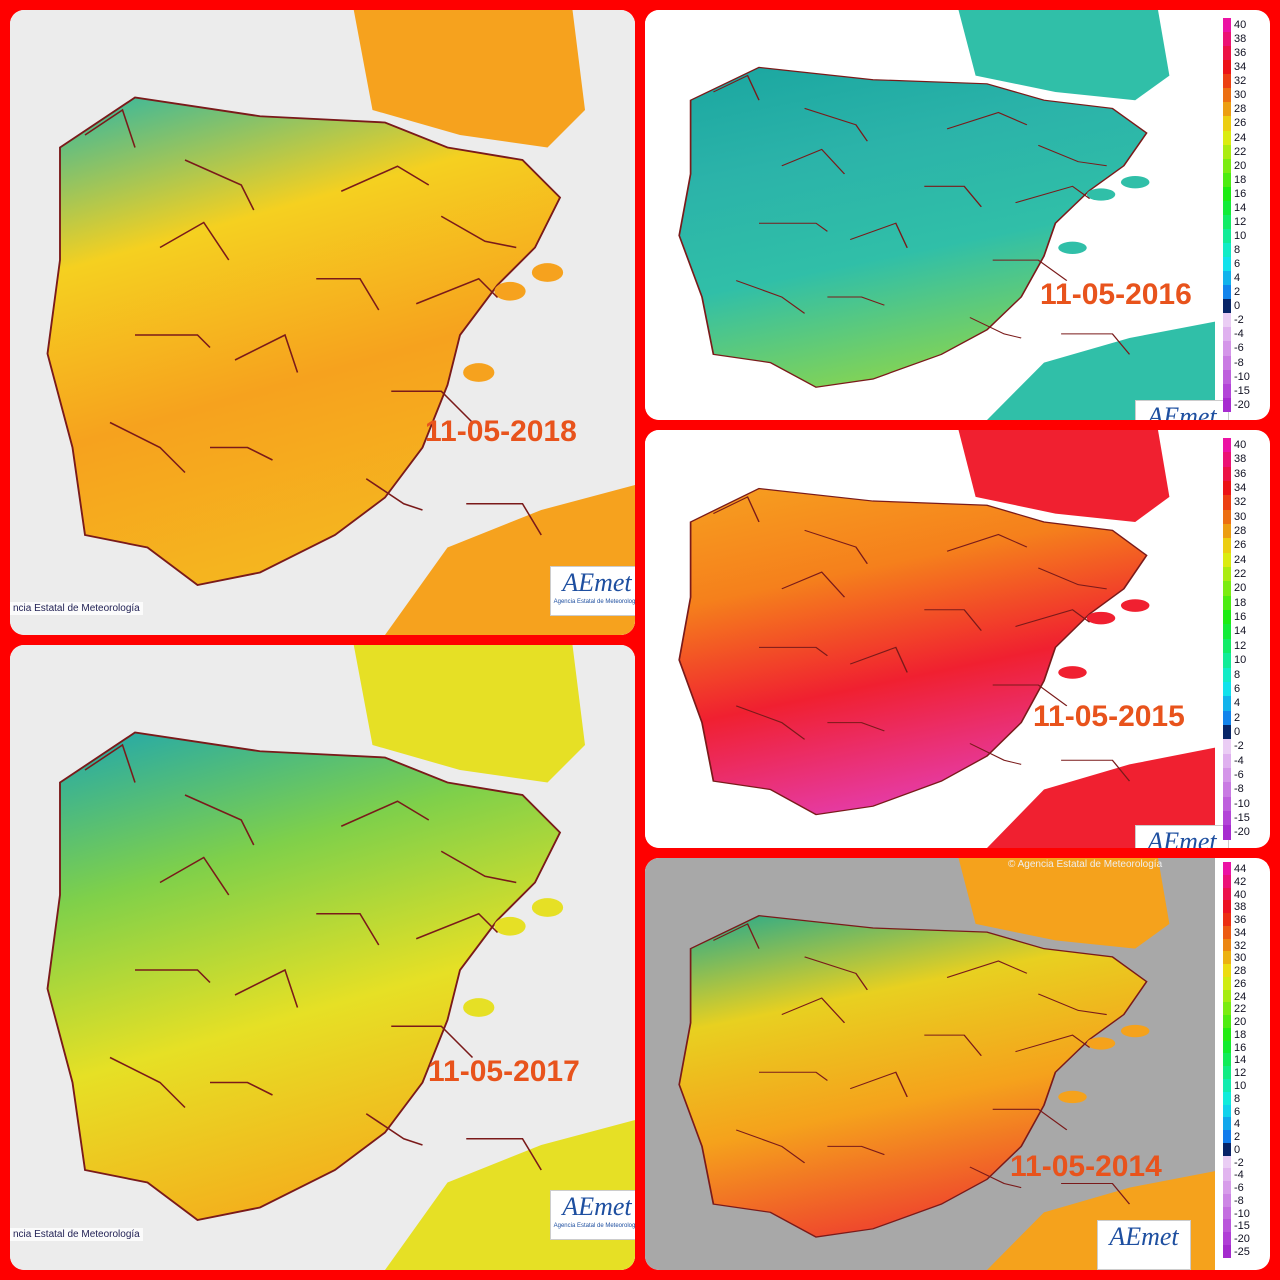 This screenshot has height=1280, width=1280. I want to click on legend-row: 4, so click(1245, 278).